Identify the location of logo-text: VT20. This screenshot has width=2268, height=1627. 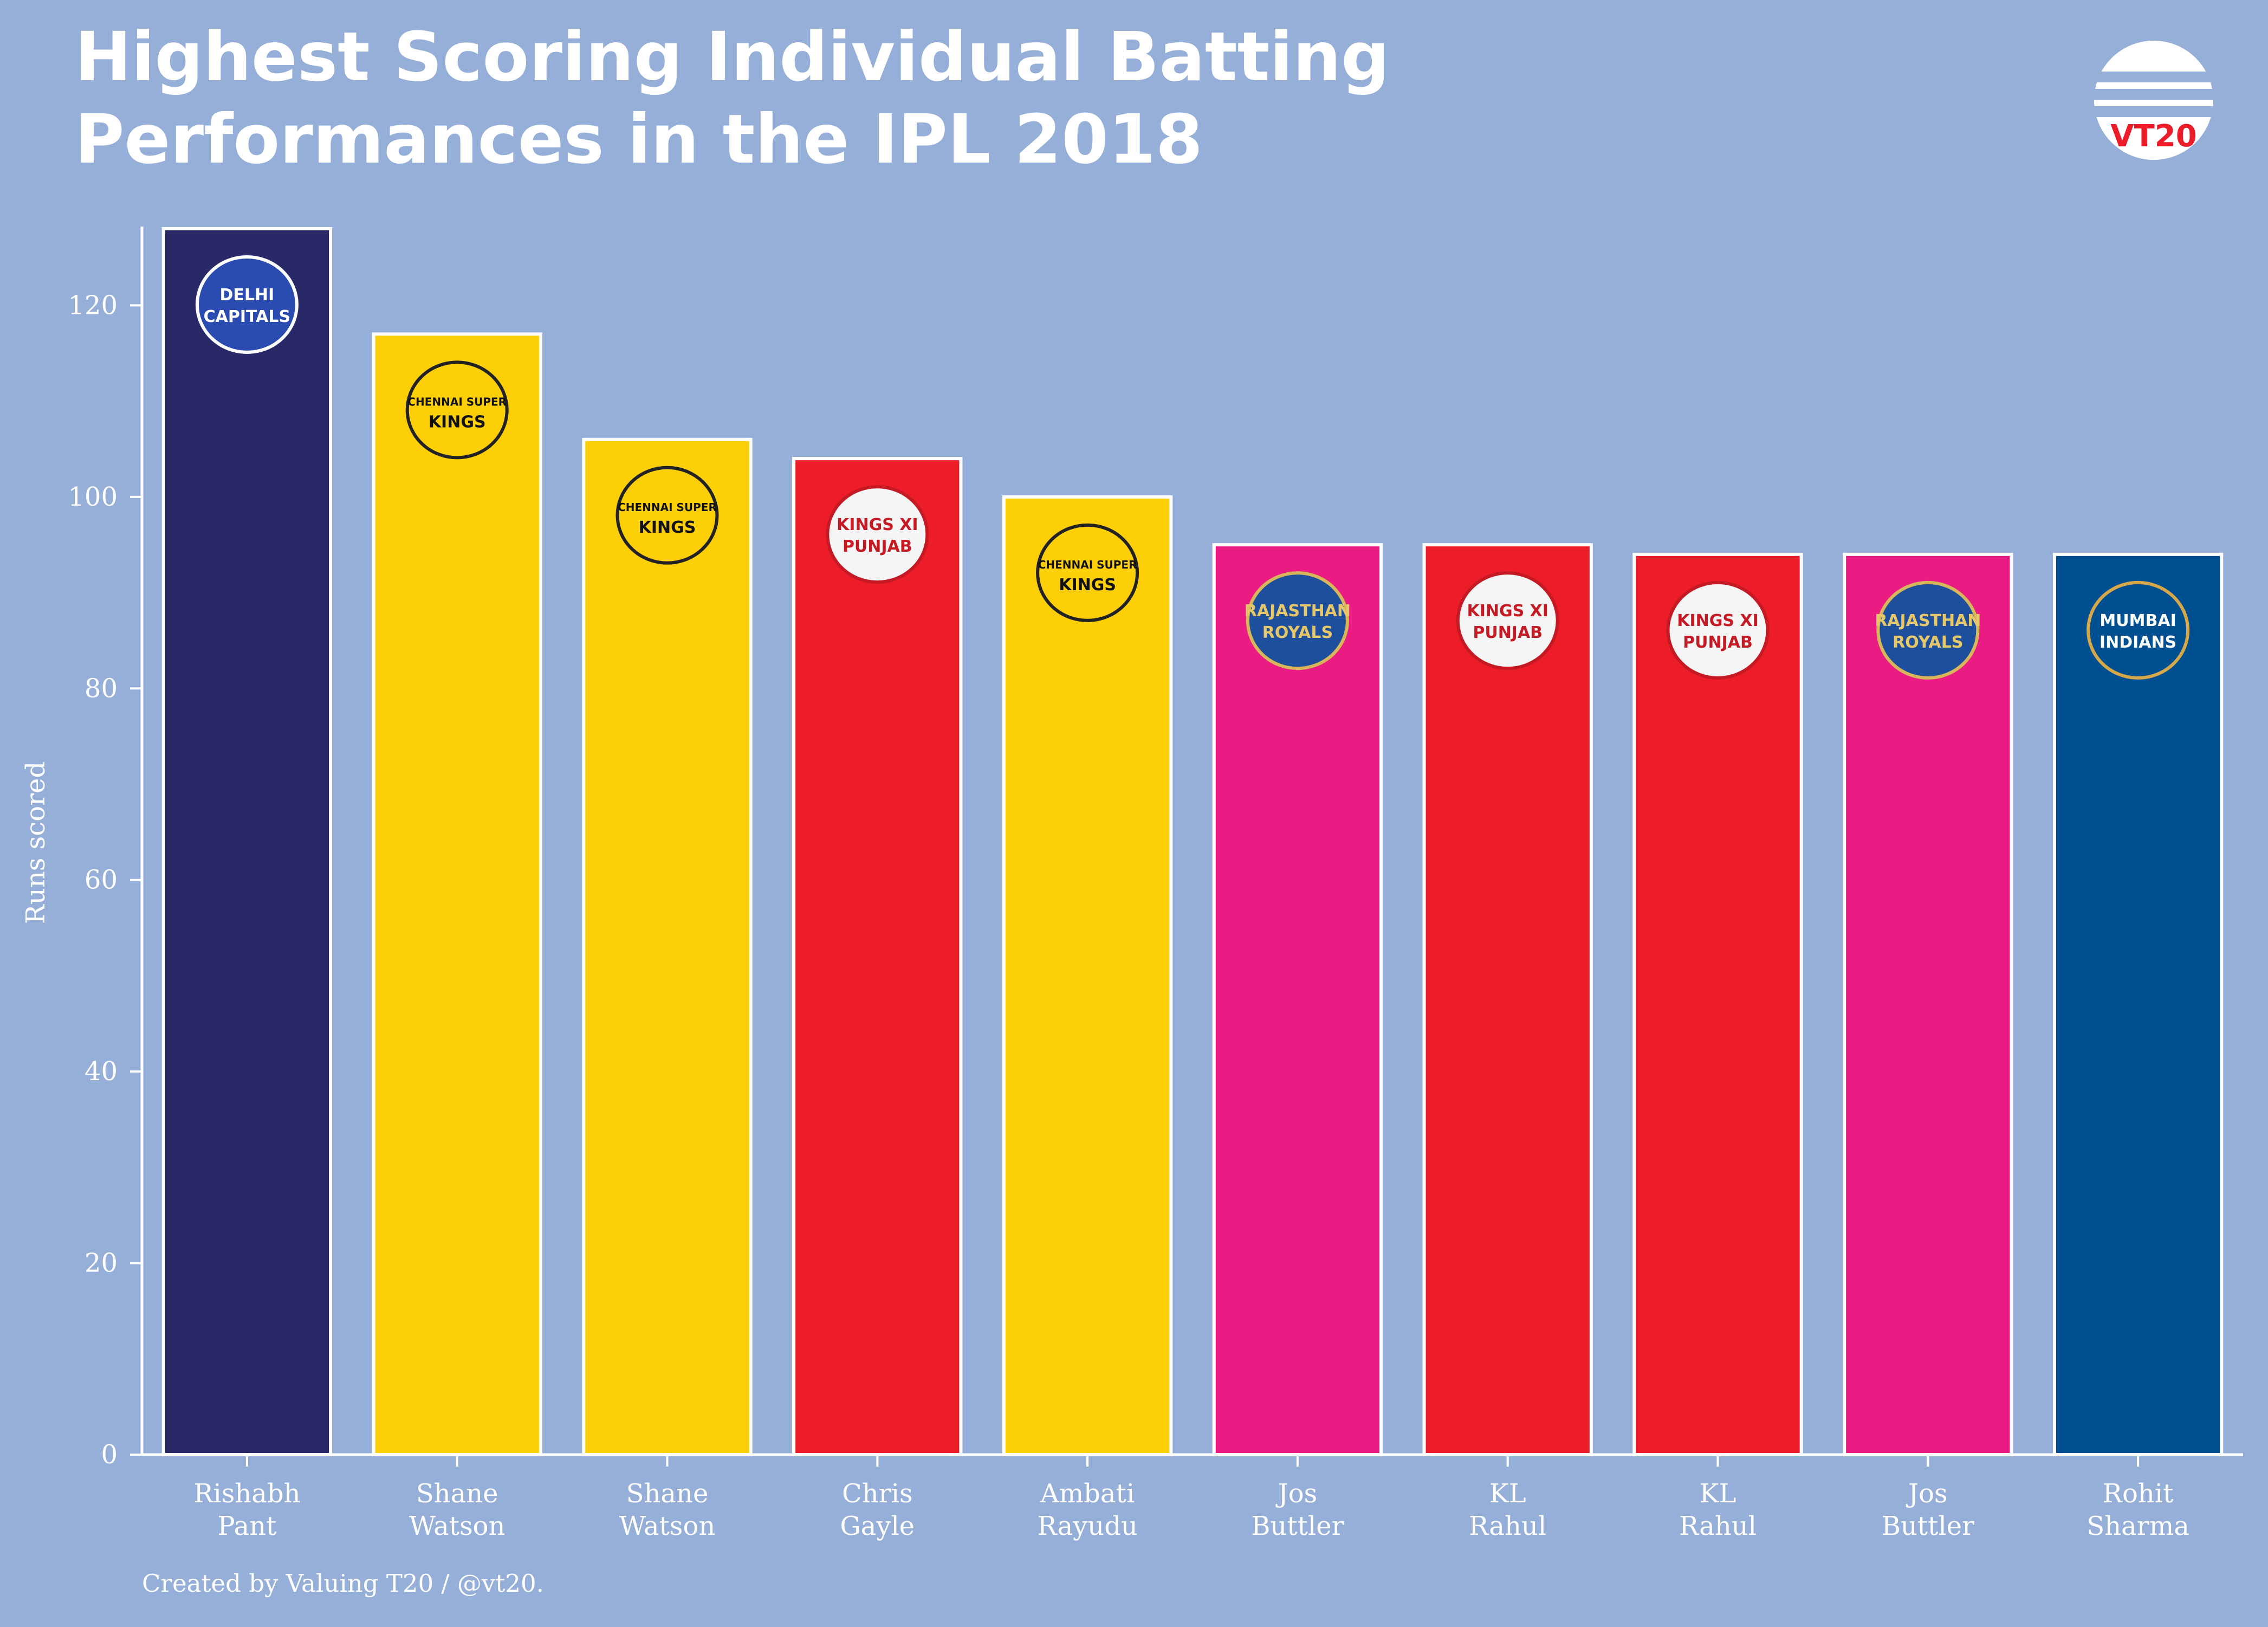
(2153, 136).